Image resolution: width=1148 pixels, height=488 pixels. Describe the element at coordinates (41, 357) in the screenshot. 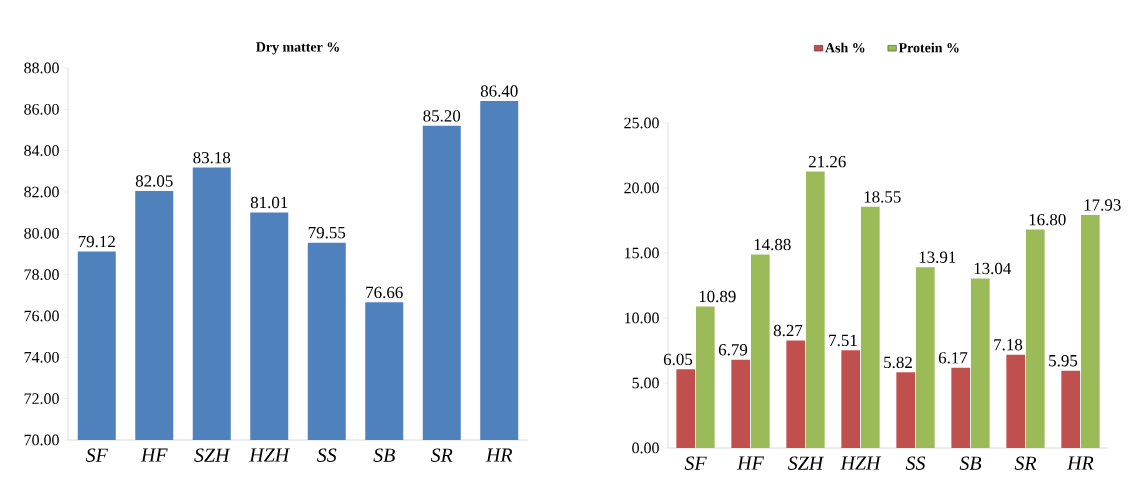

I see `y-tick-label: 74.00` at that location.